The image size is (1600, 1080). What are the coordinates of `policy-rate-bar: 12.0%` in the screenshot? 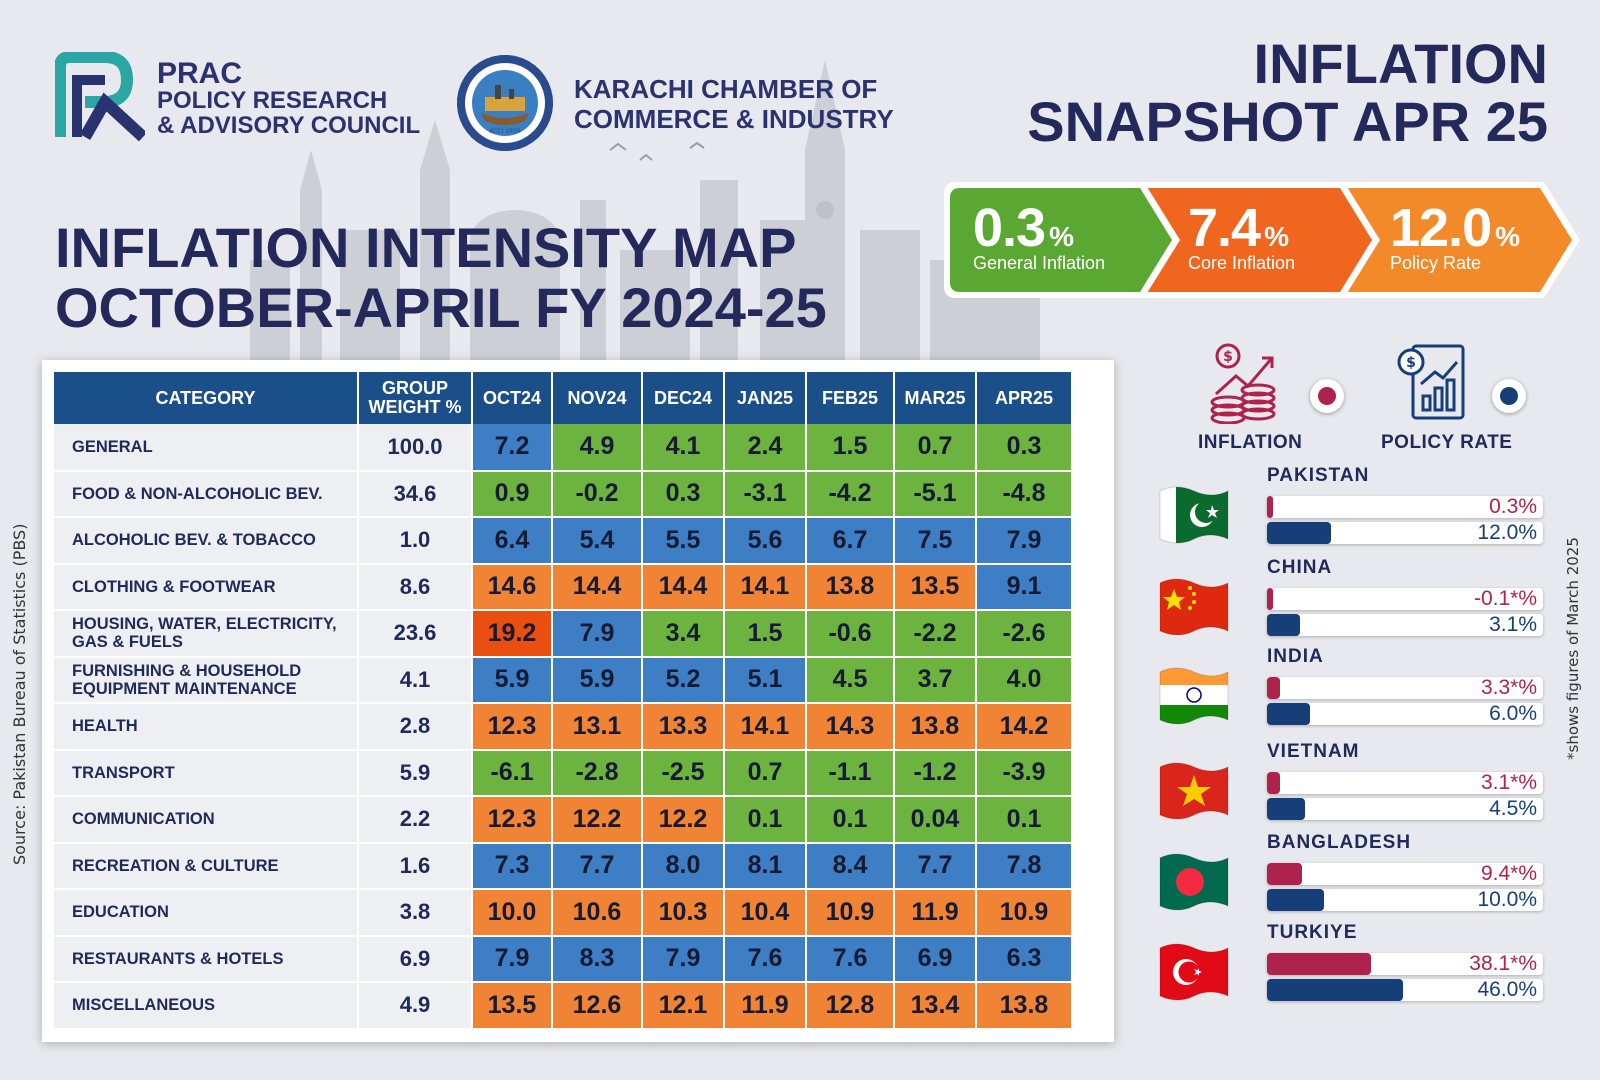 It's located at (1405, 532).